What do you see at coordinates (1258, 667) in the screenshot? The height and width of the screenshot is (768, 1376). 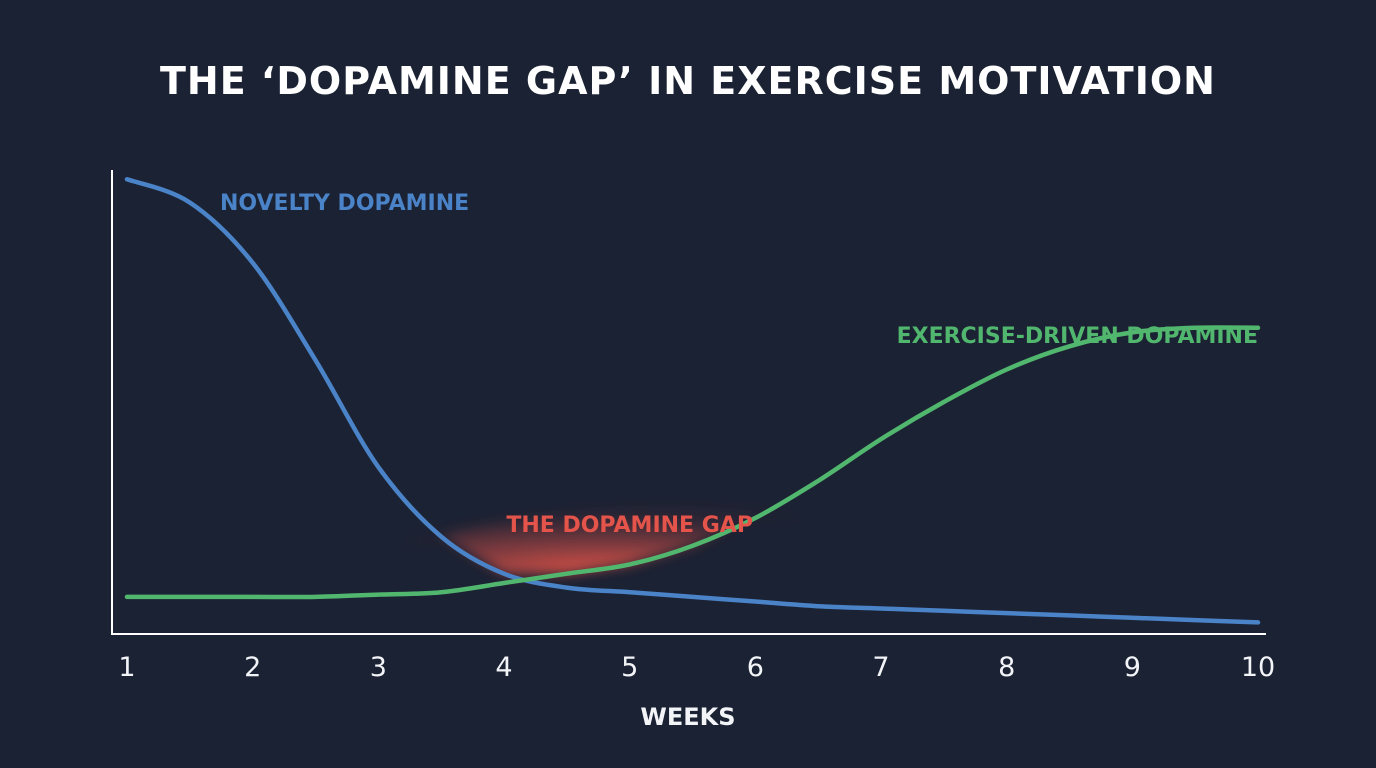 I see `x-tick-label: 10` at bounding box center [1258, 667].